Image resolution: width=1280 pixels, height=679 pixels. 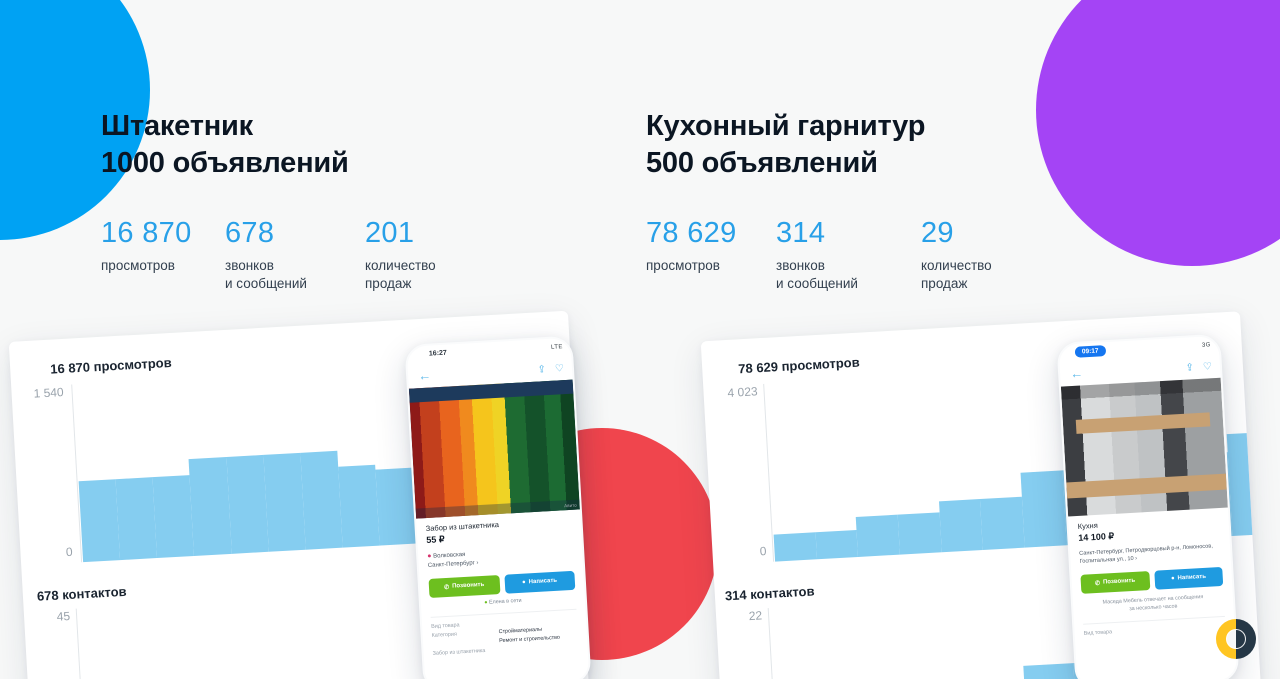 I want to click on page-title-left: Штакетник 1000 объявлений, so click(x=225, y=145).